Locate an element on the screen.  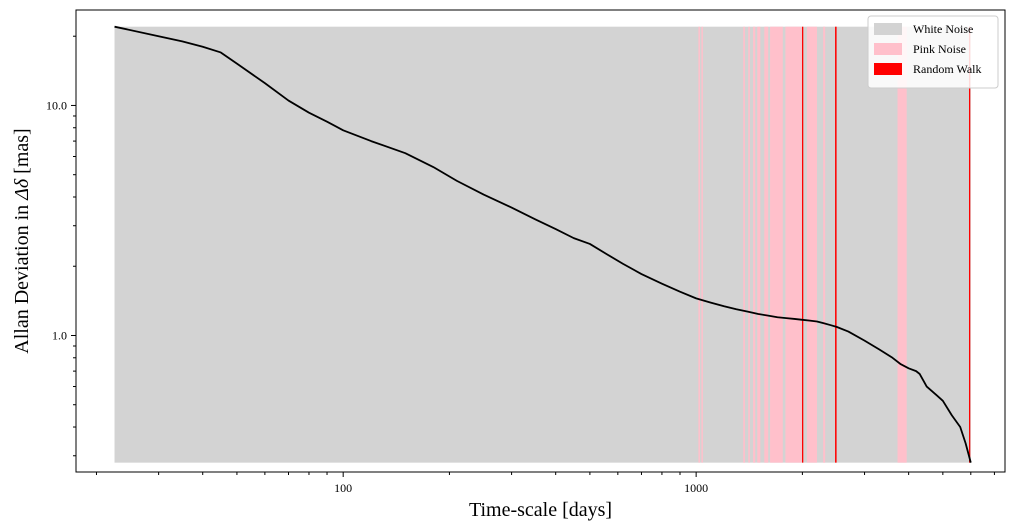
y-axis-label-prefix: Allan Deviation in is located at coordinates (22, 277).